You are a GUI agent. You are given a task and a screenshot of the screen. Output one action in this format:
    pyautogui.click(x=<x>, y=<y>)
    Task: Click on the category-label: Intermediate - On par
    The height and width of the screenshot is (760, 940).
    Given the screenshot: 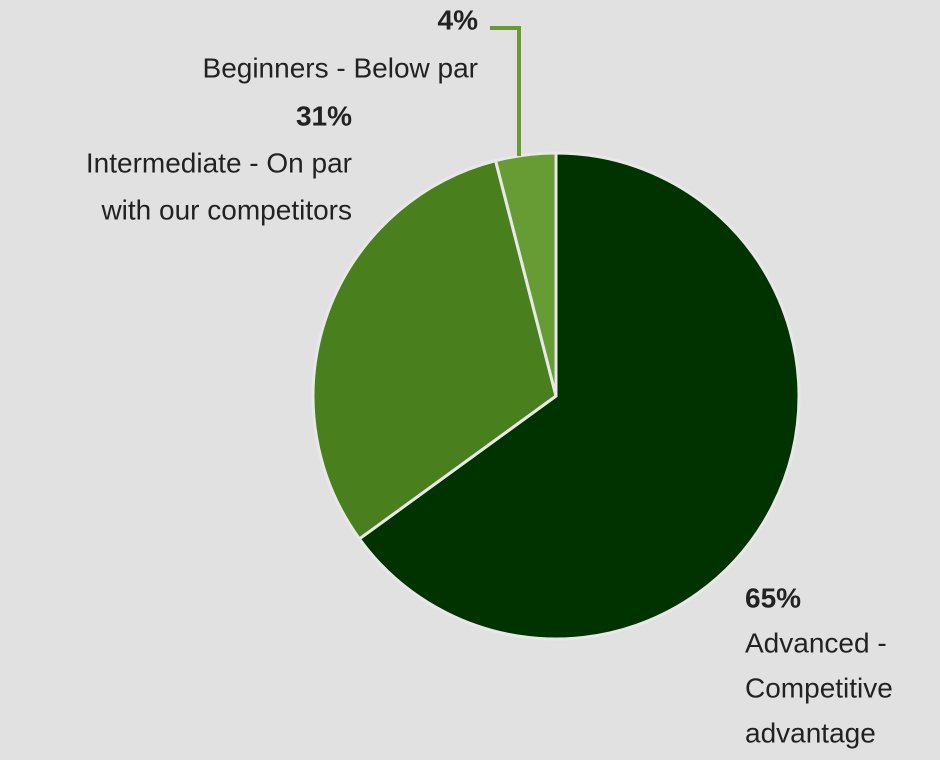 What is the action you would take?
    pyautogui.click(x=219, y=162)
    